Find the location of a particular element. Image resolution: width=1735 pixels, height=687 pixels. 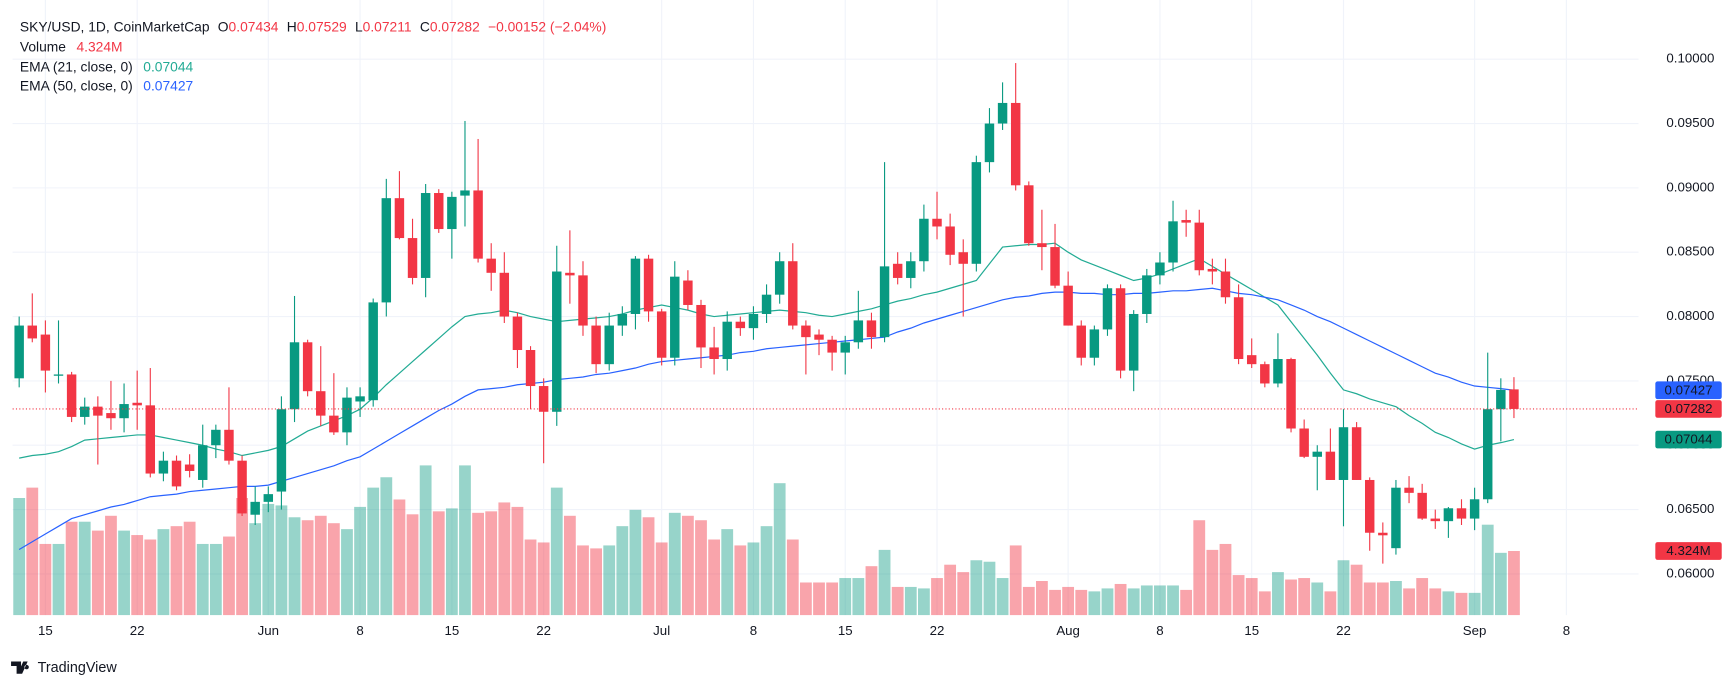

x-tick-label: 15 is located at coordinates (1251, 630).